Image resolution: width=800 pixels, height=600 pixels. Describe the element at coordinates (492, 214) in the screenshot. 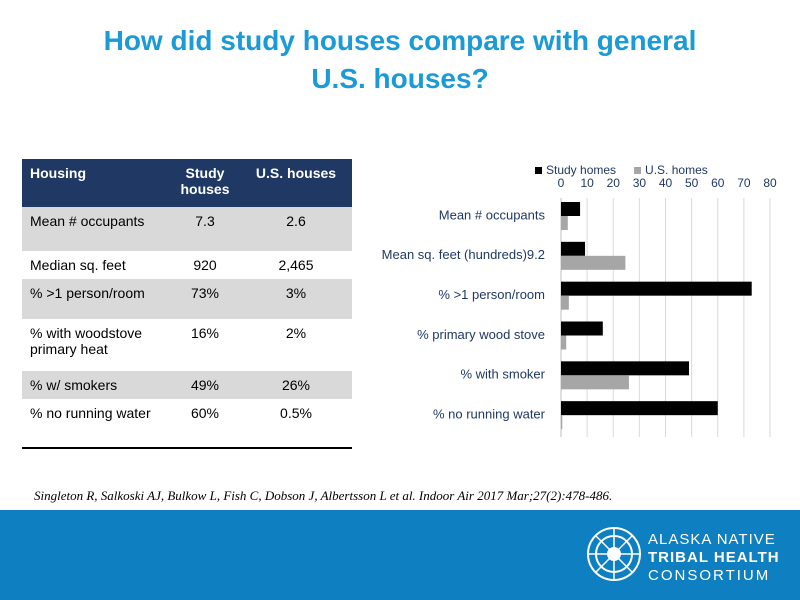

I see `y-tick-label: Mean # occupants` at that location.